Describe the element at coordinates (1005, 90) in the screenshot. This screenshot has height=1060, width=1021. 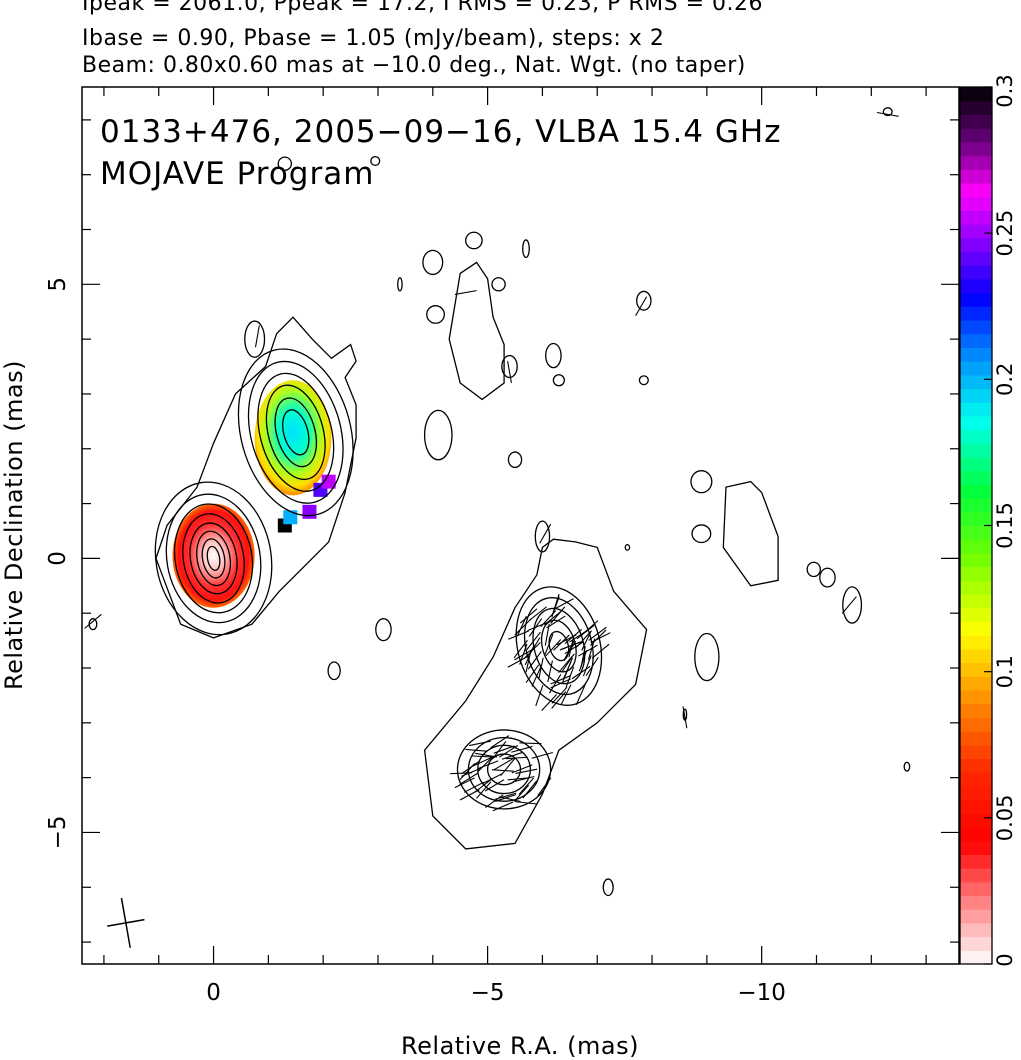
I see `colorbar-tick-label: 0.3` at that location.